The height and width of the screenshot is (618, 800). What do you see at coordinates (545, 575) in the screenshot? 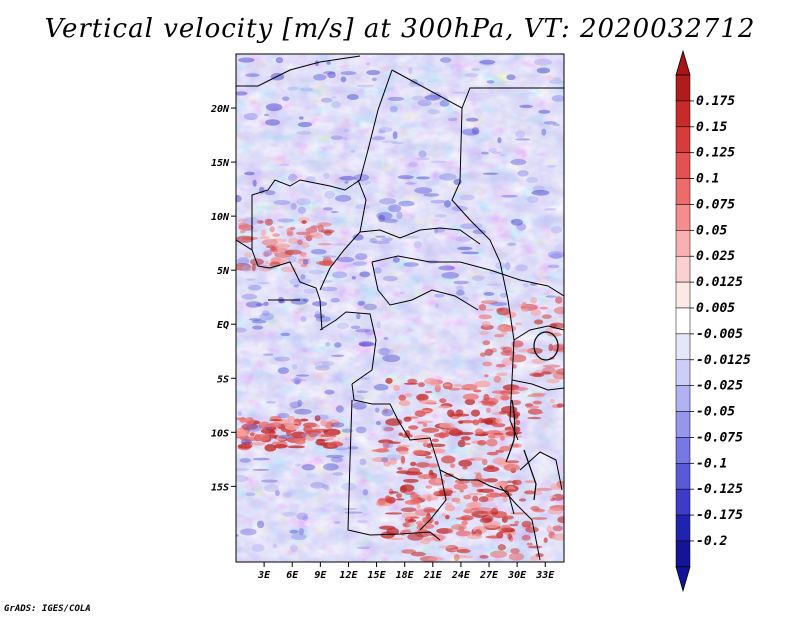
I see `lon-tick-label: 33E` at bounding box center [545, 575].